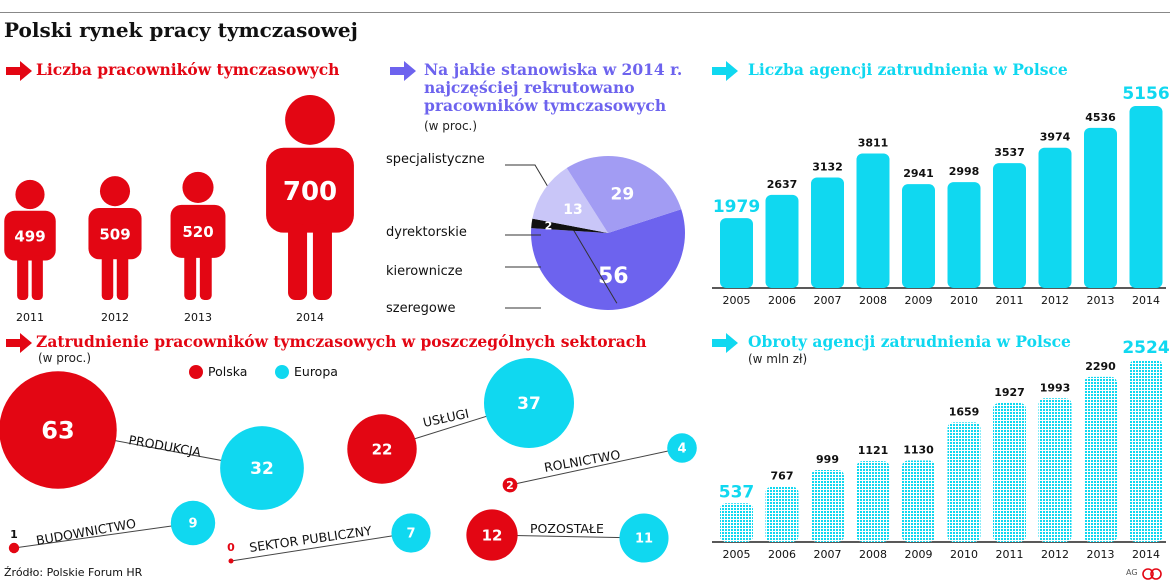  I want to click on top-rule, so click(585, 12).